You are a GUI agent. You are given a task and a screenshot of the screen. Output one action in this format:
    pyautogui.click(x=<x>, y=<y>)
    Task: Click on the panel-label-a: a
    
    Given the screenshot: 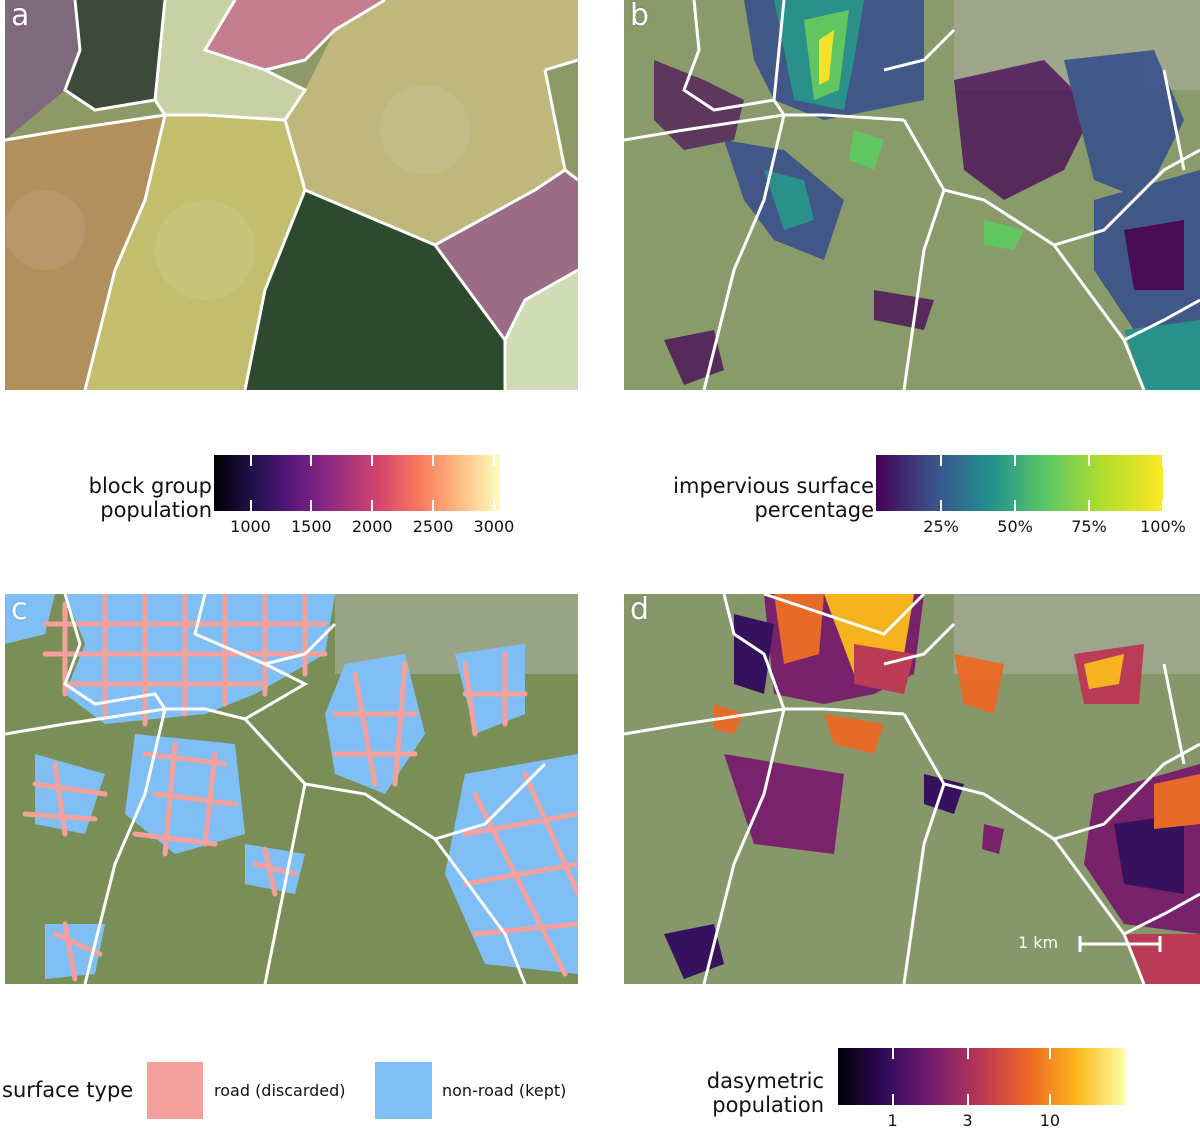 What is the action you would take?
    pyautogui.click(x=20, y=16)
    